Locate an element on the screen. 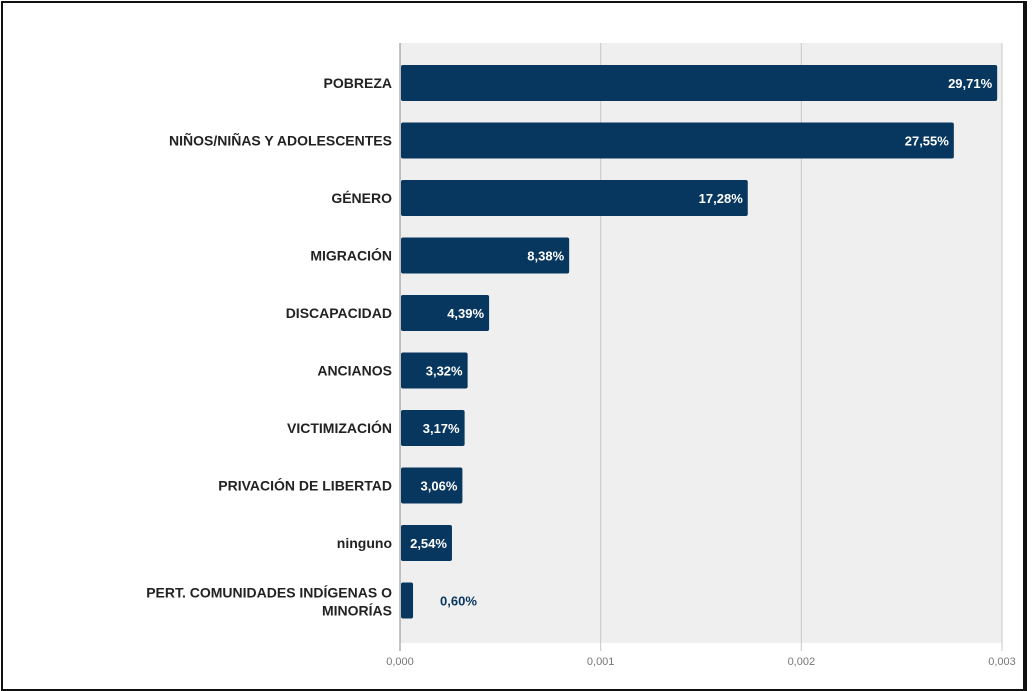 Image resolution: width=1032 pixels, height=691 pixels. category-label: VICTIMIZACIÓN is located at coordinates (339, 427).